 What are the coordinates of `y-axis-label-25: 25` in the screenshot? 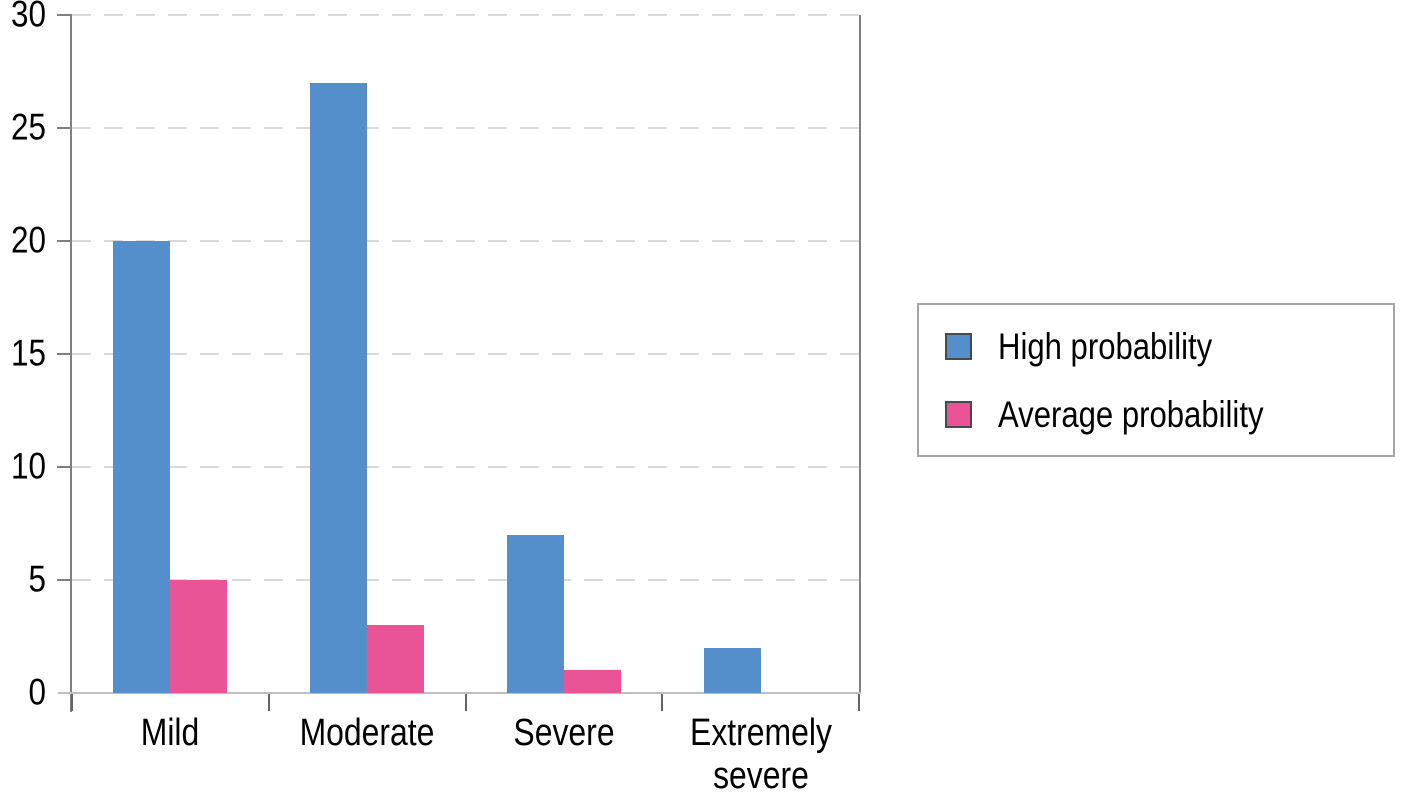 It's located at (28, 127).